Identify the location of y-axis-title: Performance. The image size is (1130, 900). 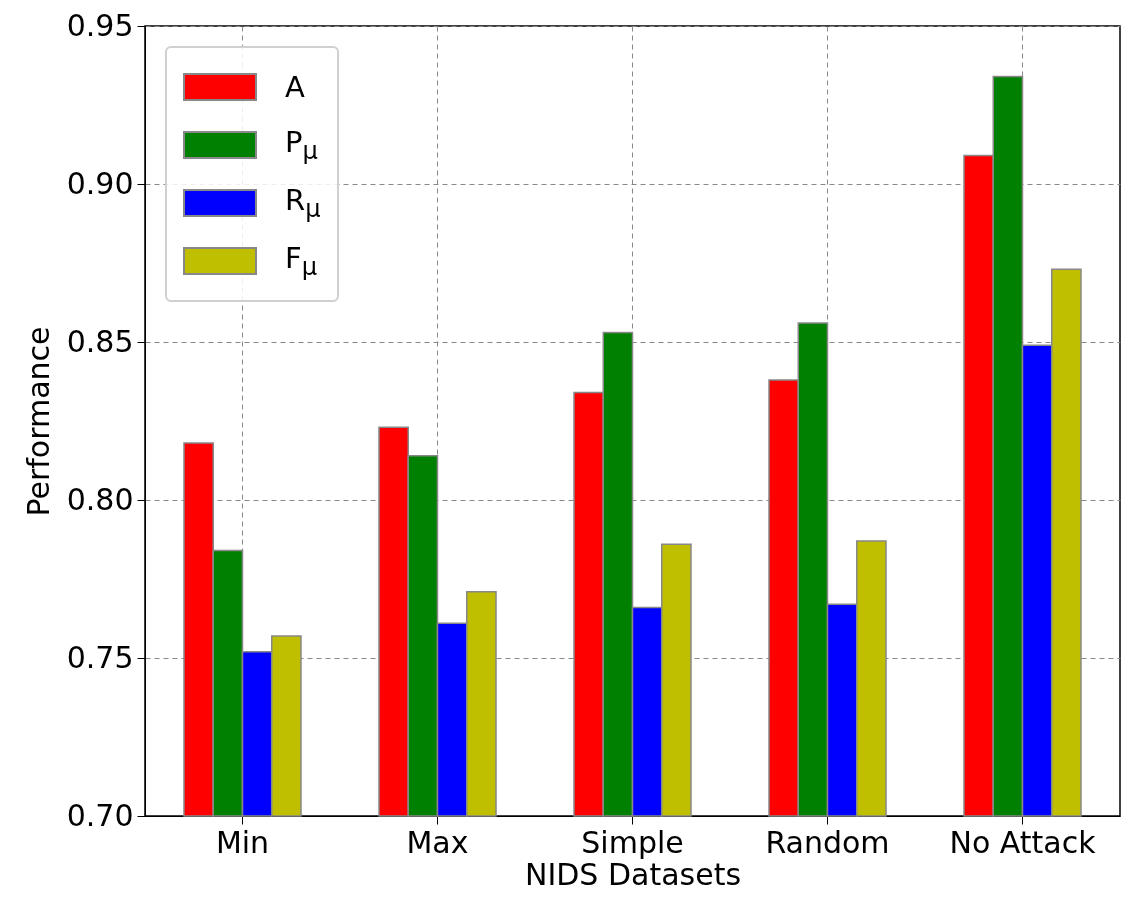
(38, 421).